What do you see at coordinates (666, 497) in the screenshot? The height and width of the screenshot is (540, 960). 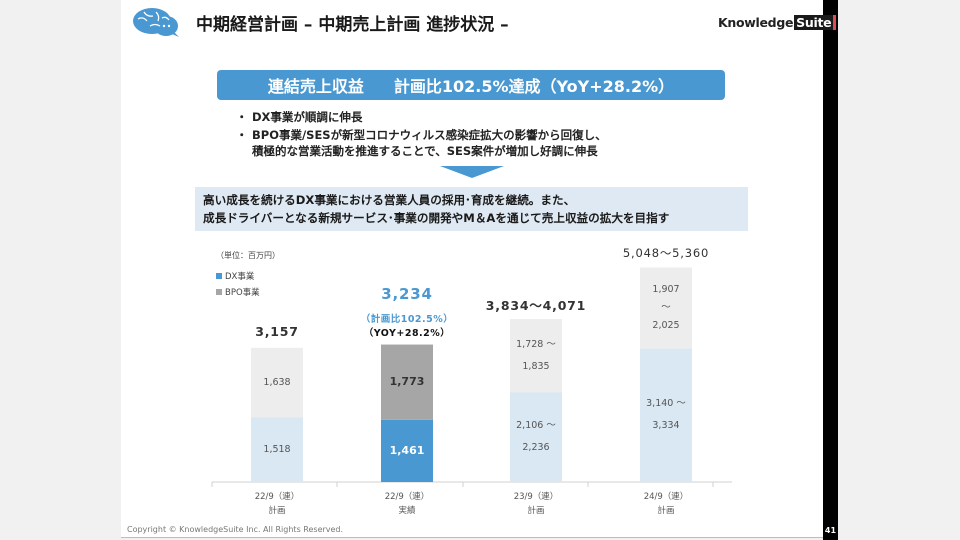 I see `x-label-period: 24/9（連）` at bounding box center [666, 497].